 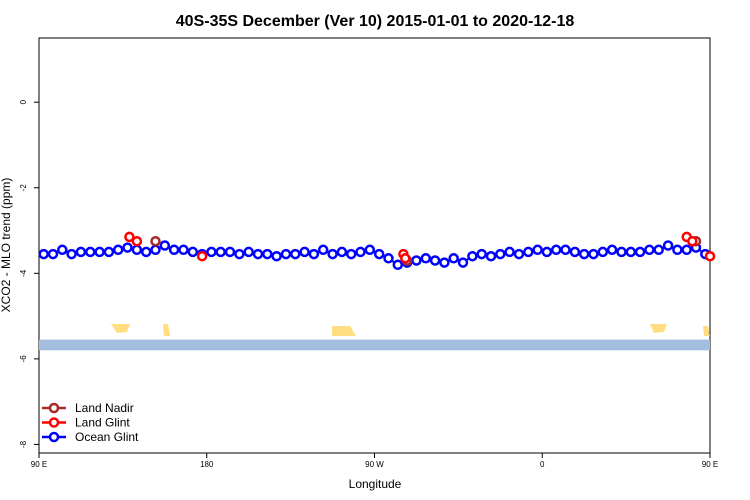 I want to click on y-axis-label: XCO2 - MLO trend (ppm), so click(x=6, y=245).